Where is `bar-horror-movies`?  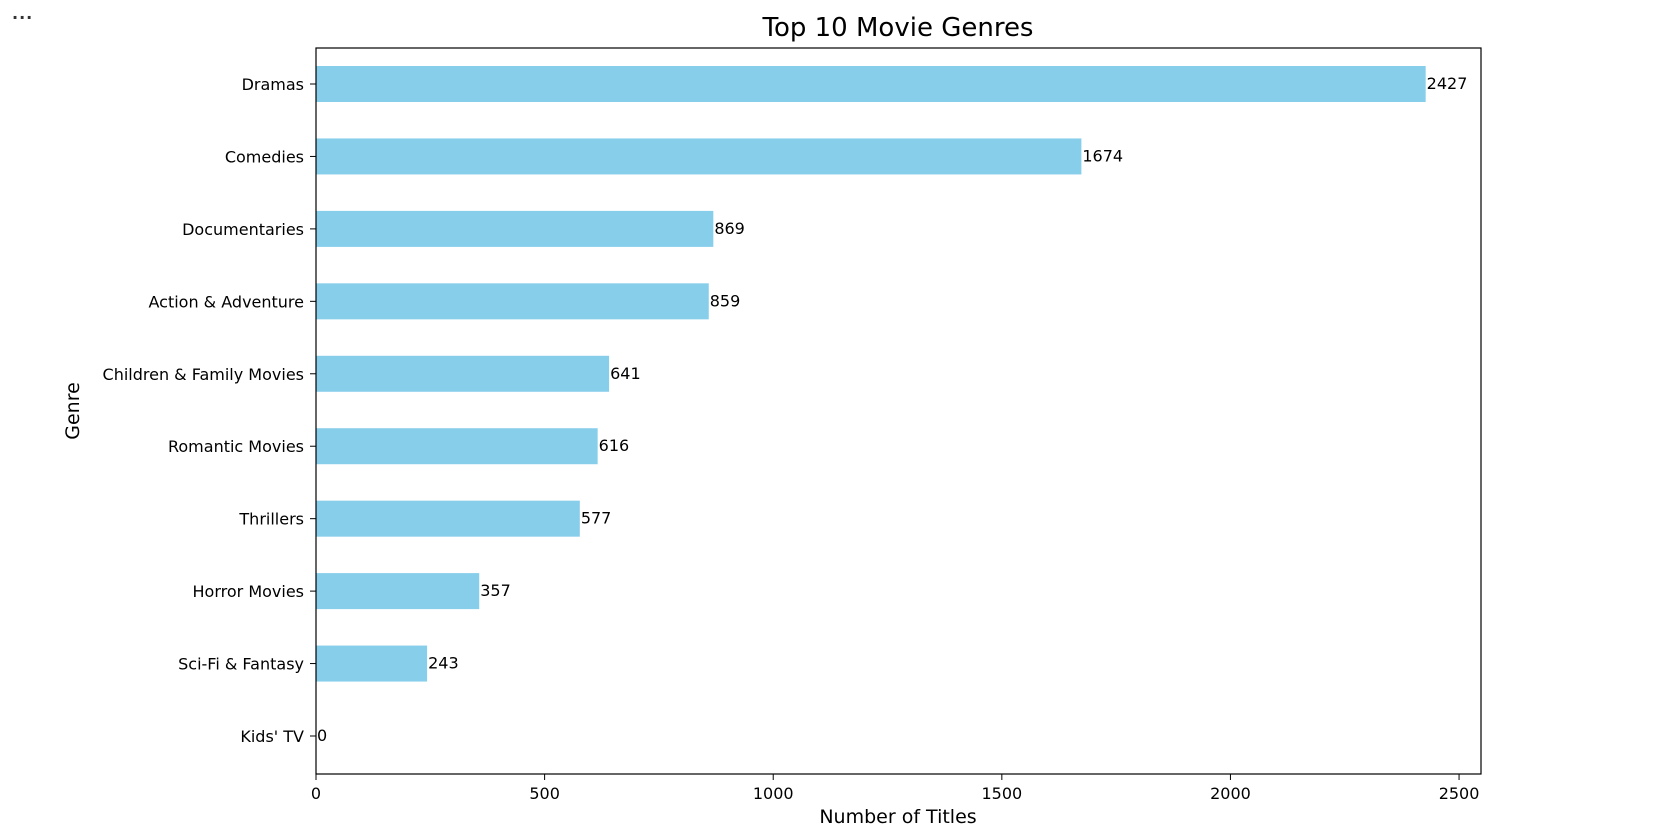
bar-horror-movies is located at coordinates (398, 591).